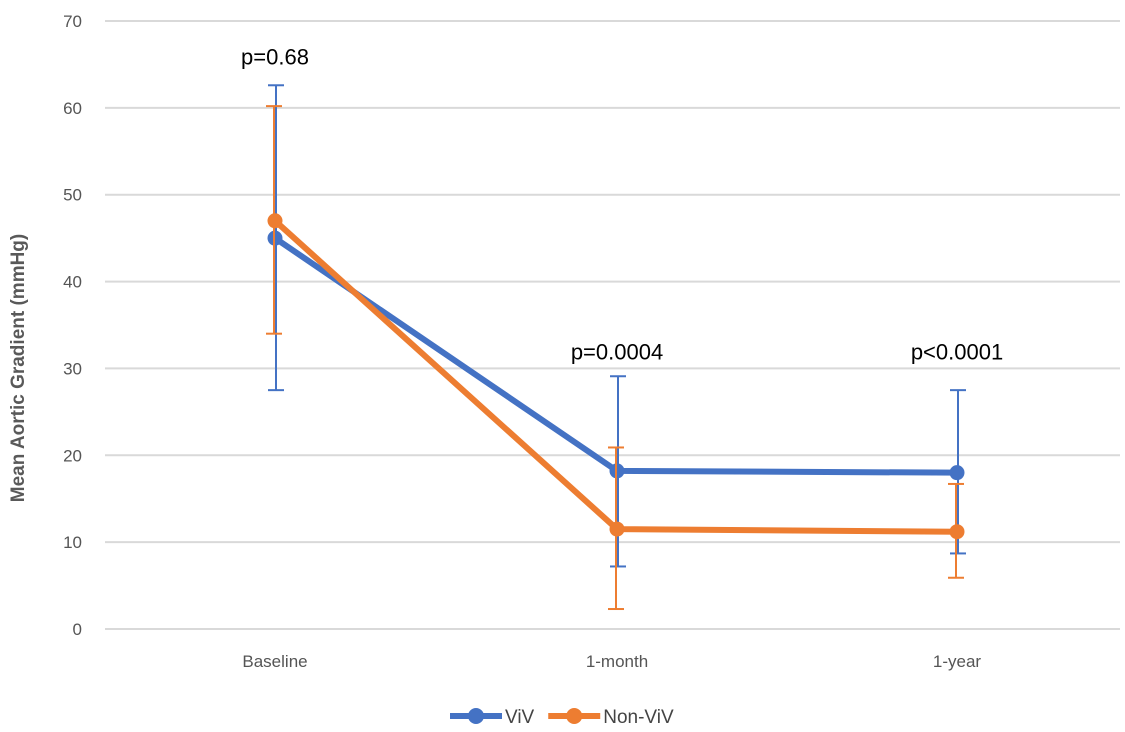 The width and height of the screenshot is (1125, 732). Describe the element at coordinates (638, 717) in the screenshot. I see `legend-label: Non-ViV` at that location.